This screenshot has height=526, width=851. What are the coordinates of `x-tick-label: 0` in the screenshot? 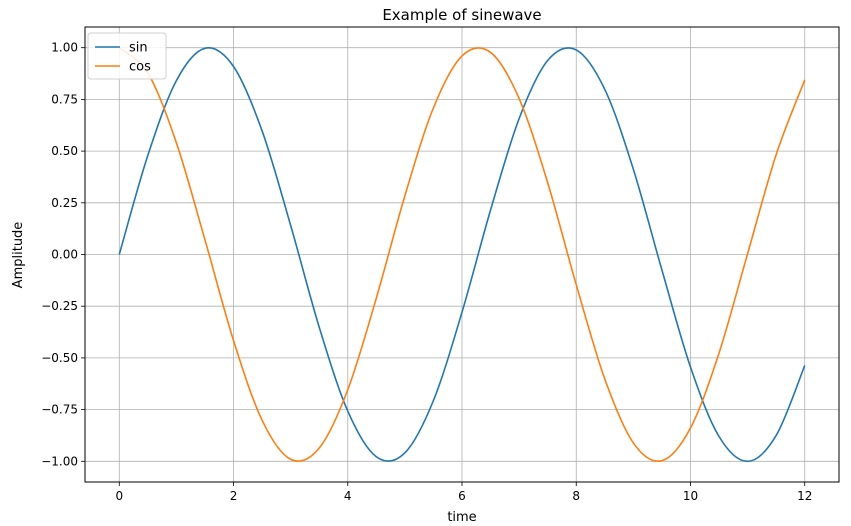 It's located at (119, 496).